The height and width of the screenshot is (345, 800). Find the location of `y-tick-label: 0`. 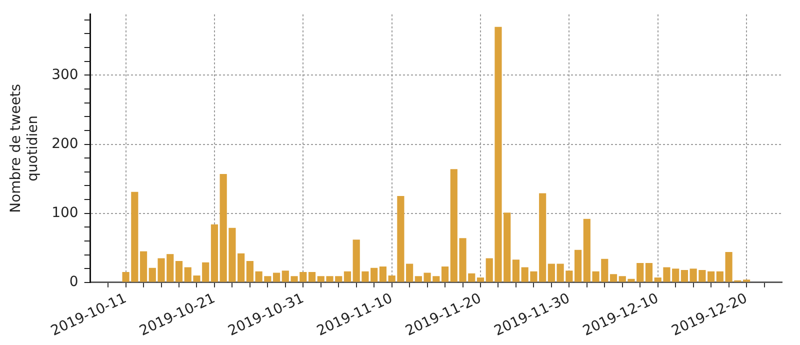

y-tick-label: 0 is located at coordinates (73, 282).